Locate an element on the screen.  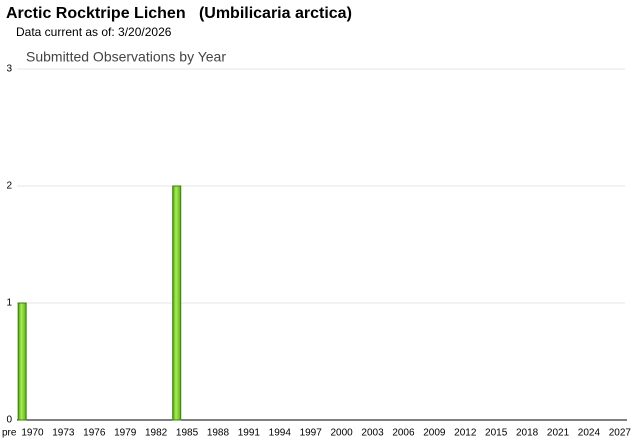
x-tick-label: 2000 is located at coordinates (341, 433).